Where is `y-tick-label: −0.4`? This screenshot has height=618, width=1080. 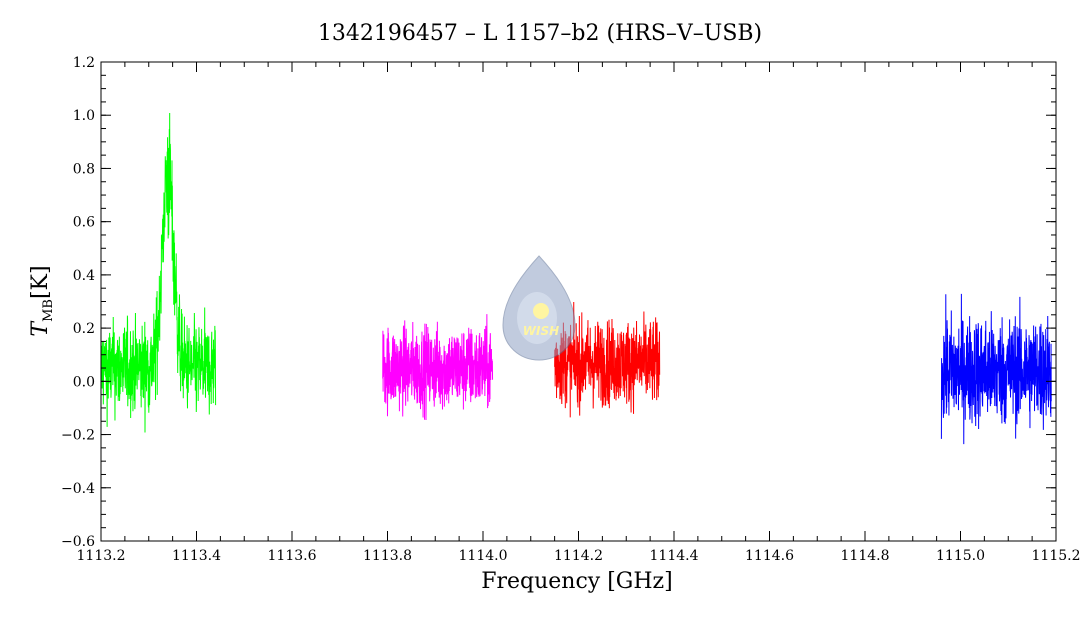
y-tick-label: −0.4 is located at coordinates (78, 489).